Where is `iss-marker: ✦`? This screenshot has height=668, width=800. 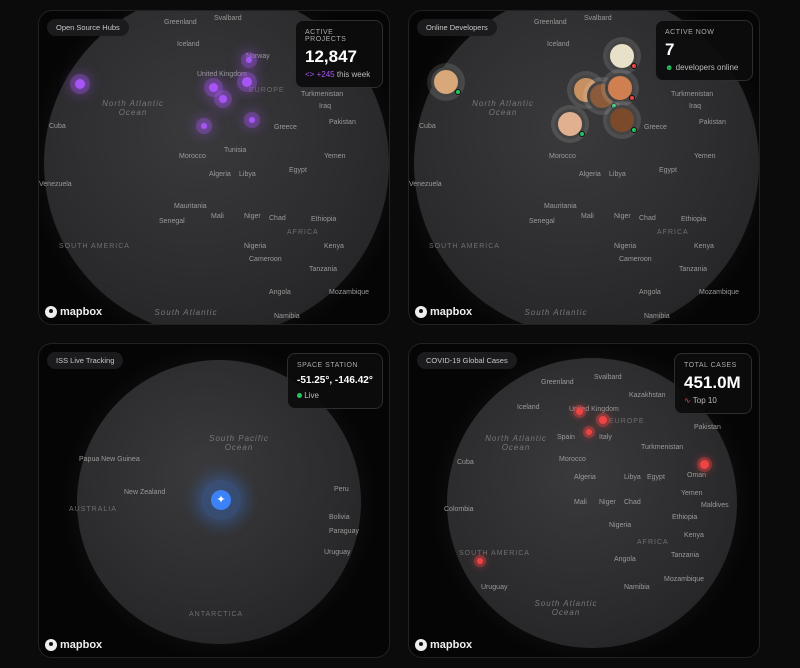 iss-marker: ✦ is located at coordinates (221, 500).